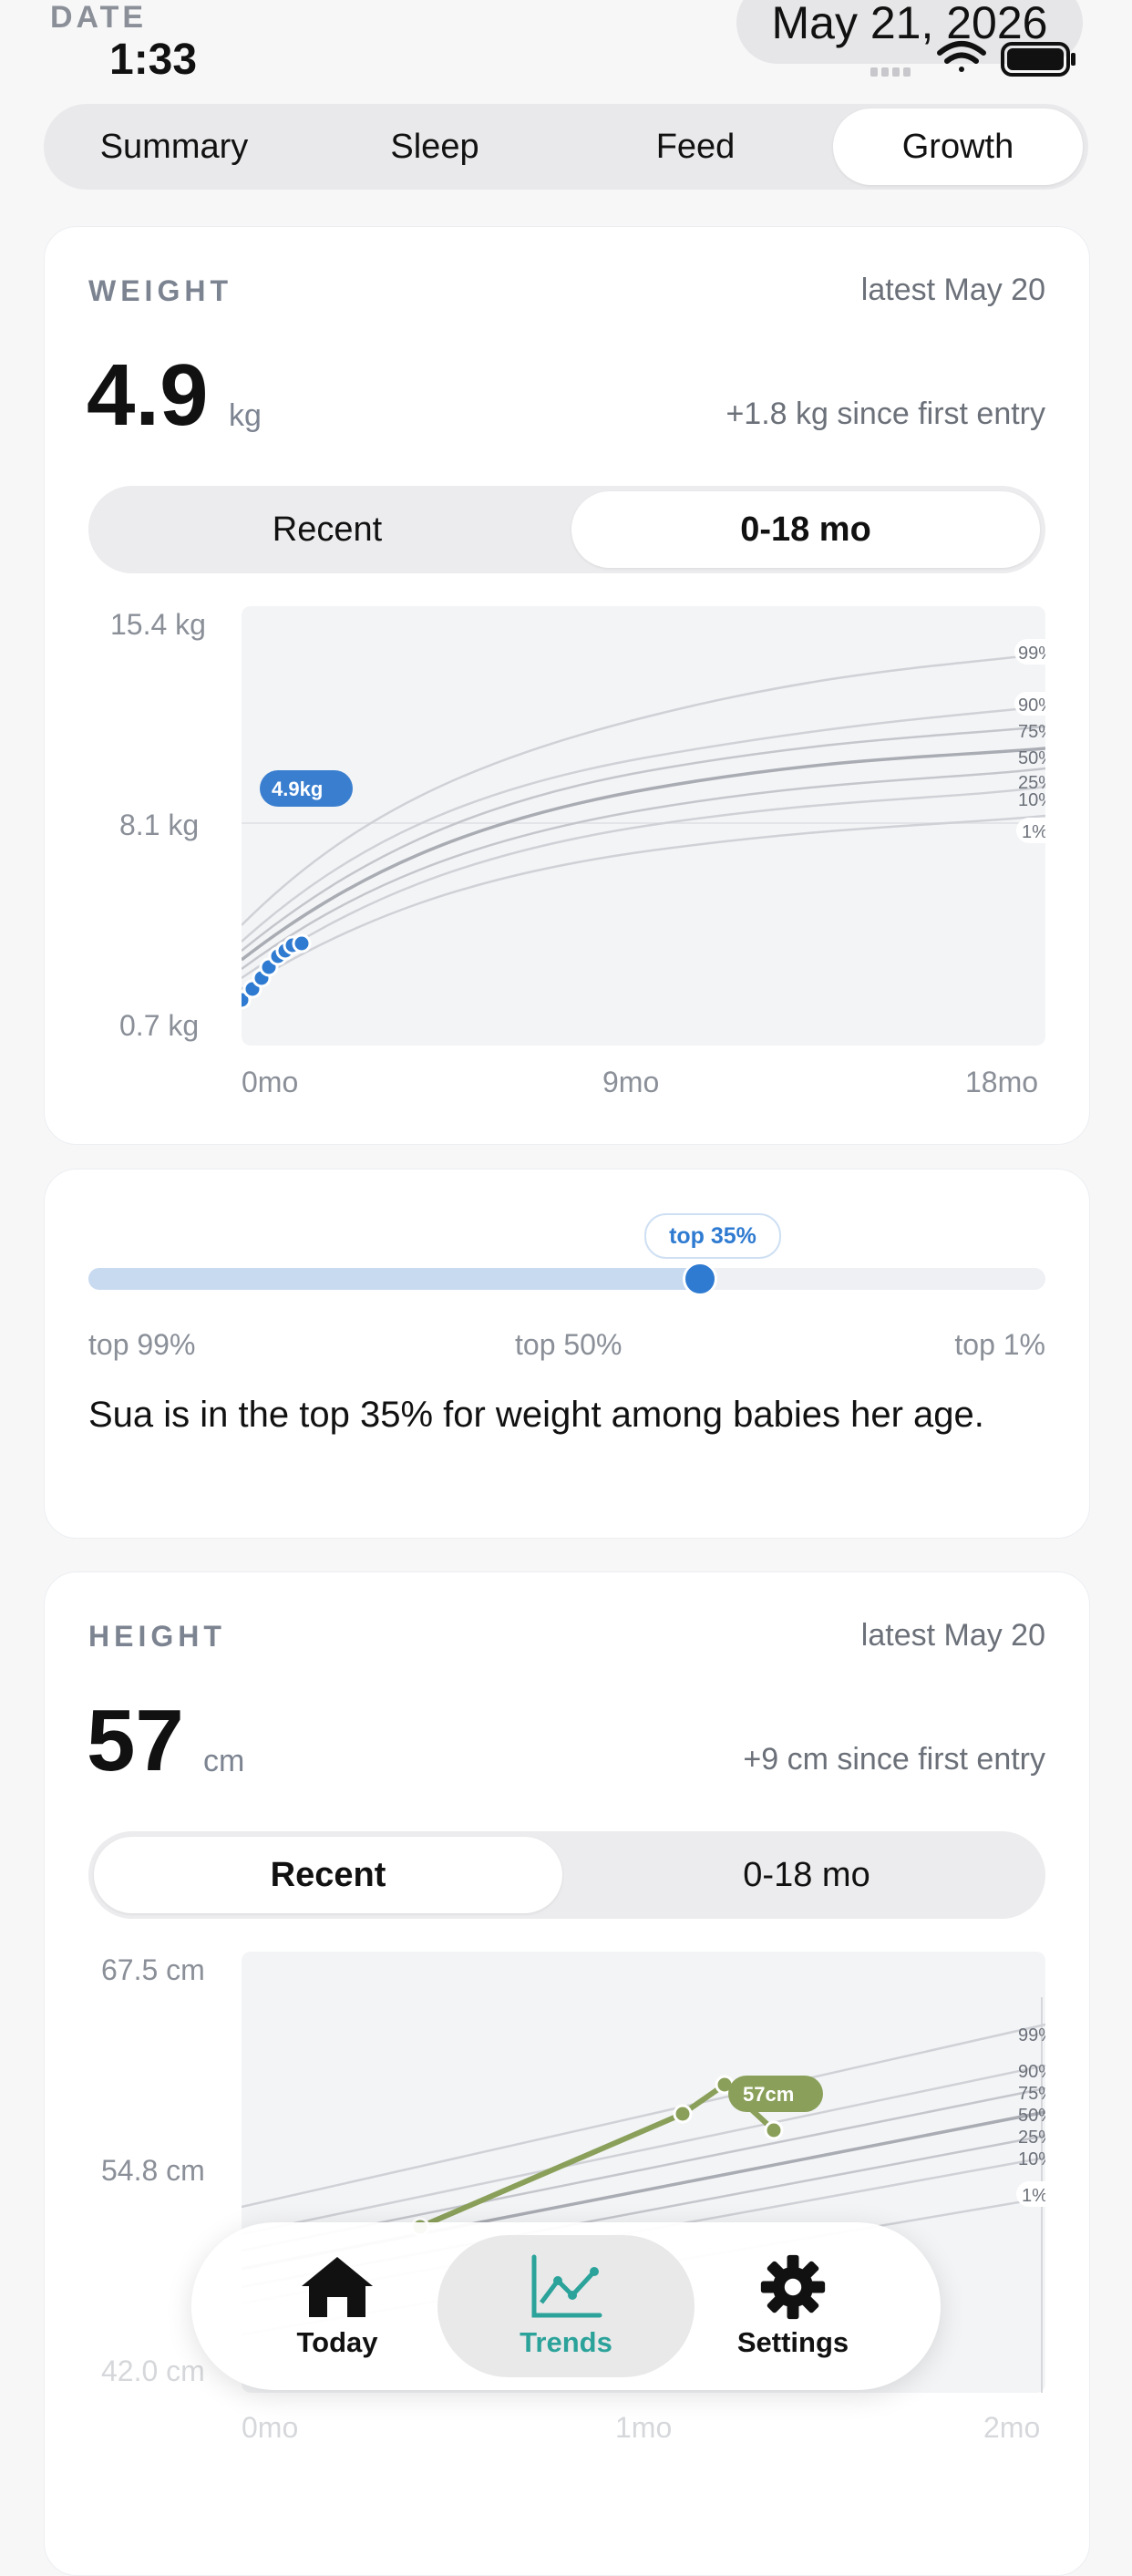 The width and height of the screenshot is (1132, 2576). What do you see at coordinates (569, 1344) in the screenshot?
I see `percentile-scale-mid: top 50%` at bounding box center [569, 1344].